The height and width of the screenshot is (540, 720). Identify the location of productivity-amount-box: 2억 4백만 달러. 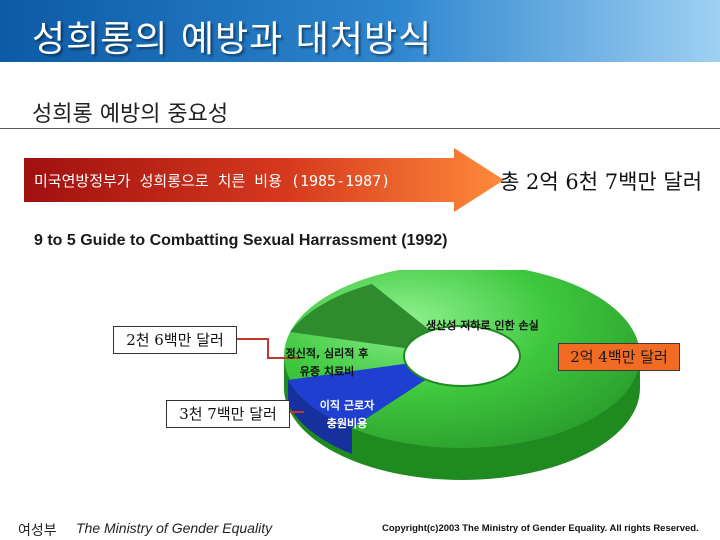
(619, 357).